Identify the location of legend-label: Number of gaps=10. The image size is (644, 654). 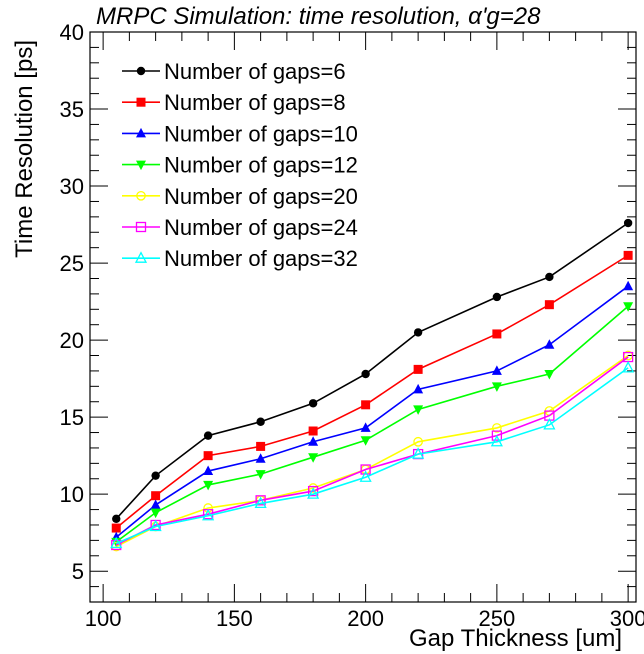
(261, 133).